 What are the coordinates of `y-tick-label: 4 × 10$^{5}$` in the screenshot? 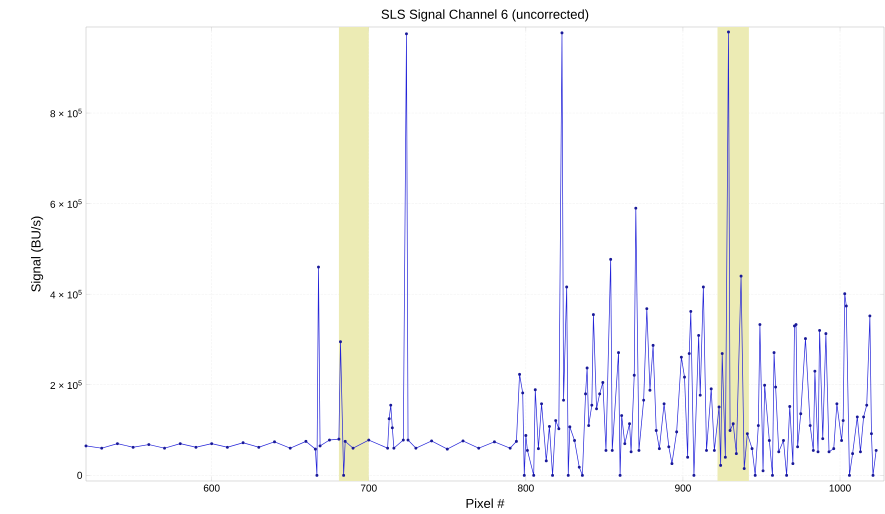 It's located at (66, 294).